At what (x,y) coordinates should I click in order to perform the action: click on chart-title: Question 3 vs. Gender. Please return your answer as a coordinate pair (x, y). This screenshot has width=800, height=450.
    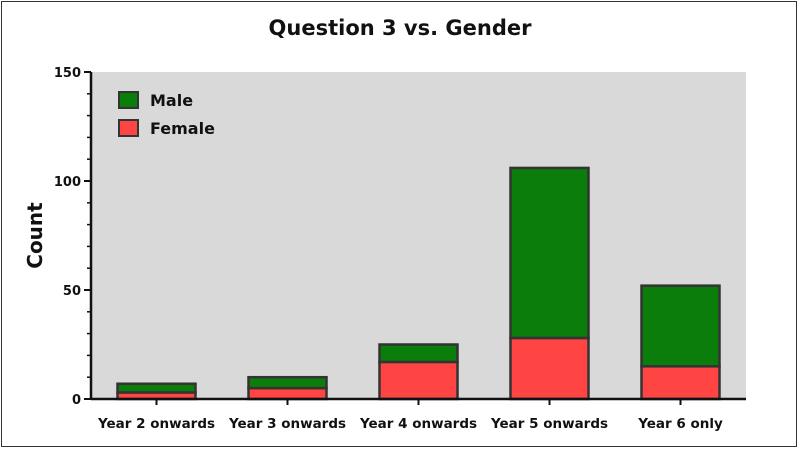
    Looking at the image, I should click on (400, 28).